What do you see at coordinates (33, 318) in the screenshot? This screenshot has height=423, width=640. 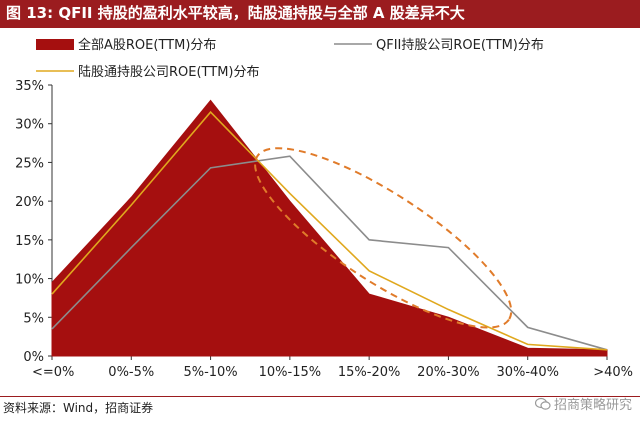 I see `y-tick-label: 5%` at bounding box center [33, 318].